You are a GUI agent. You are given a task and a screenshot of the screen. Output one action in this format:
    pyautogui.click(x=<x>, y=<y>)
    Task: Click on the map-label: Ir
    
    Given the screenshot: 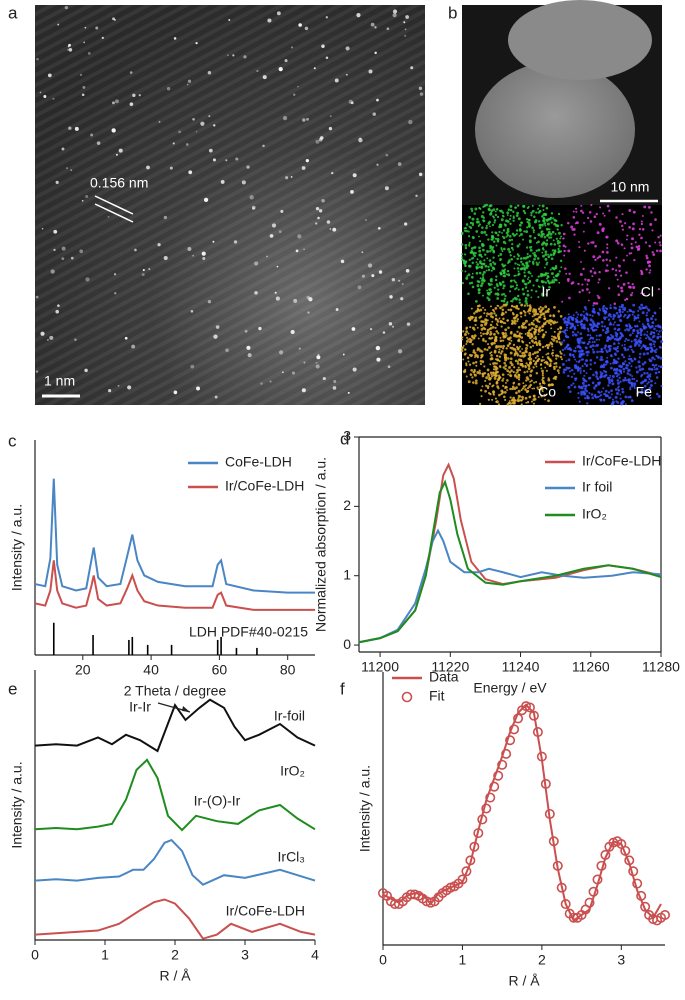 What is the action you would take?
    pyautogui.click(x=545, y=292)
    